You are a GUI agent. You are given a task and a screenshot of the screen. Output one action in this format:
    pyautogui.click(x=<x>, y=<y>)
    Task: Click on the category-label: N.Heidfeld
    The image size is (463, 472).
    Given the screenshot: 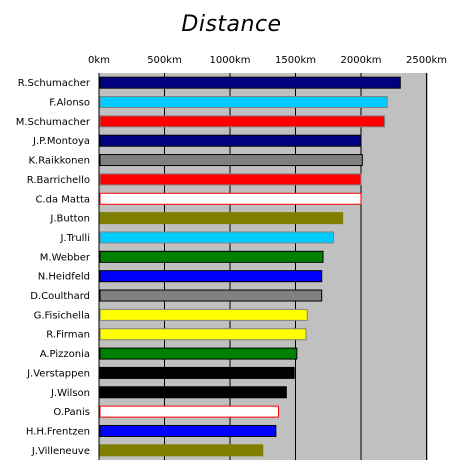 What is the action you would take?
    pyautogui.click(x=64, y=277)
    